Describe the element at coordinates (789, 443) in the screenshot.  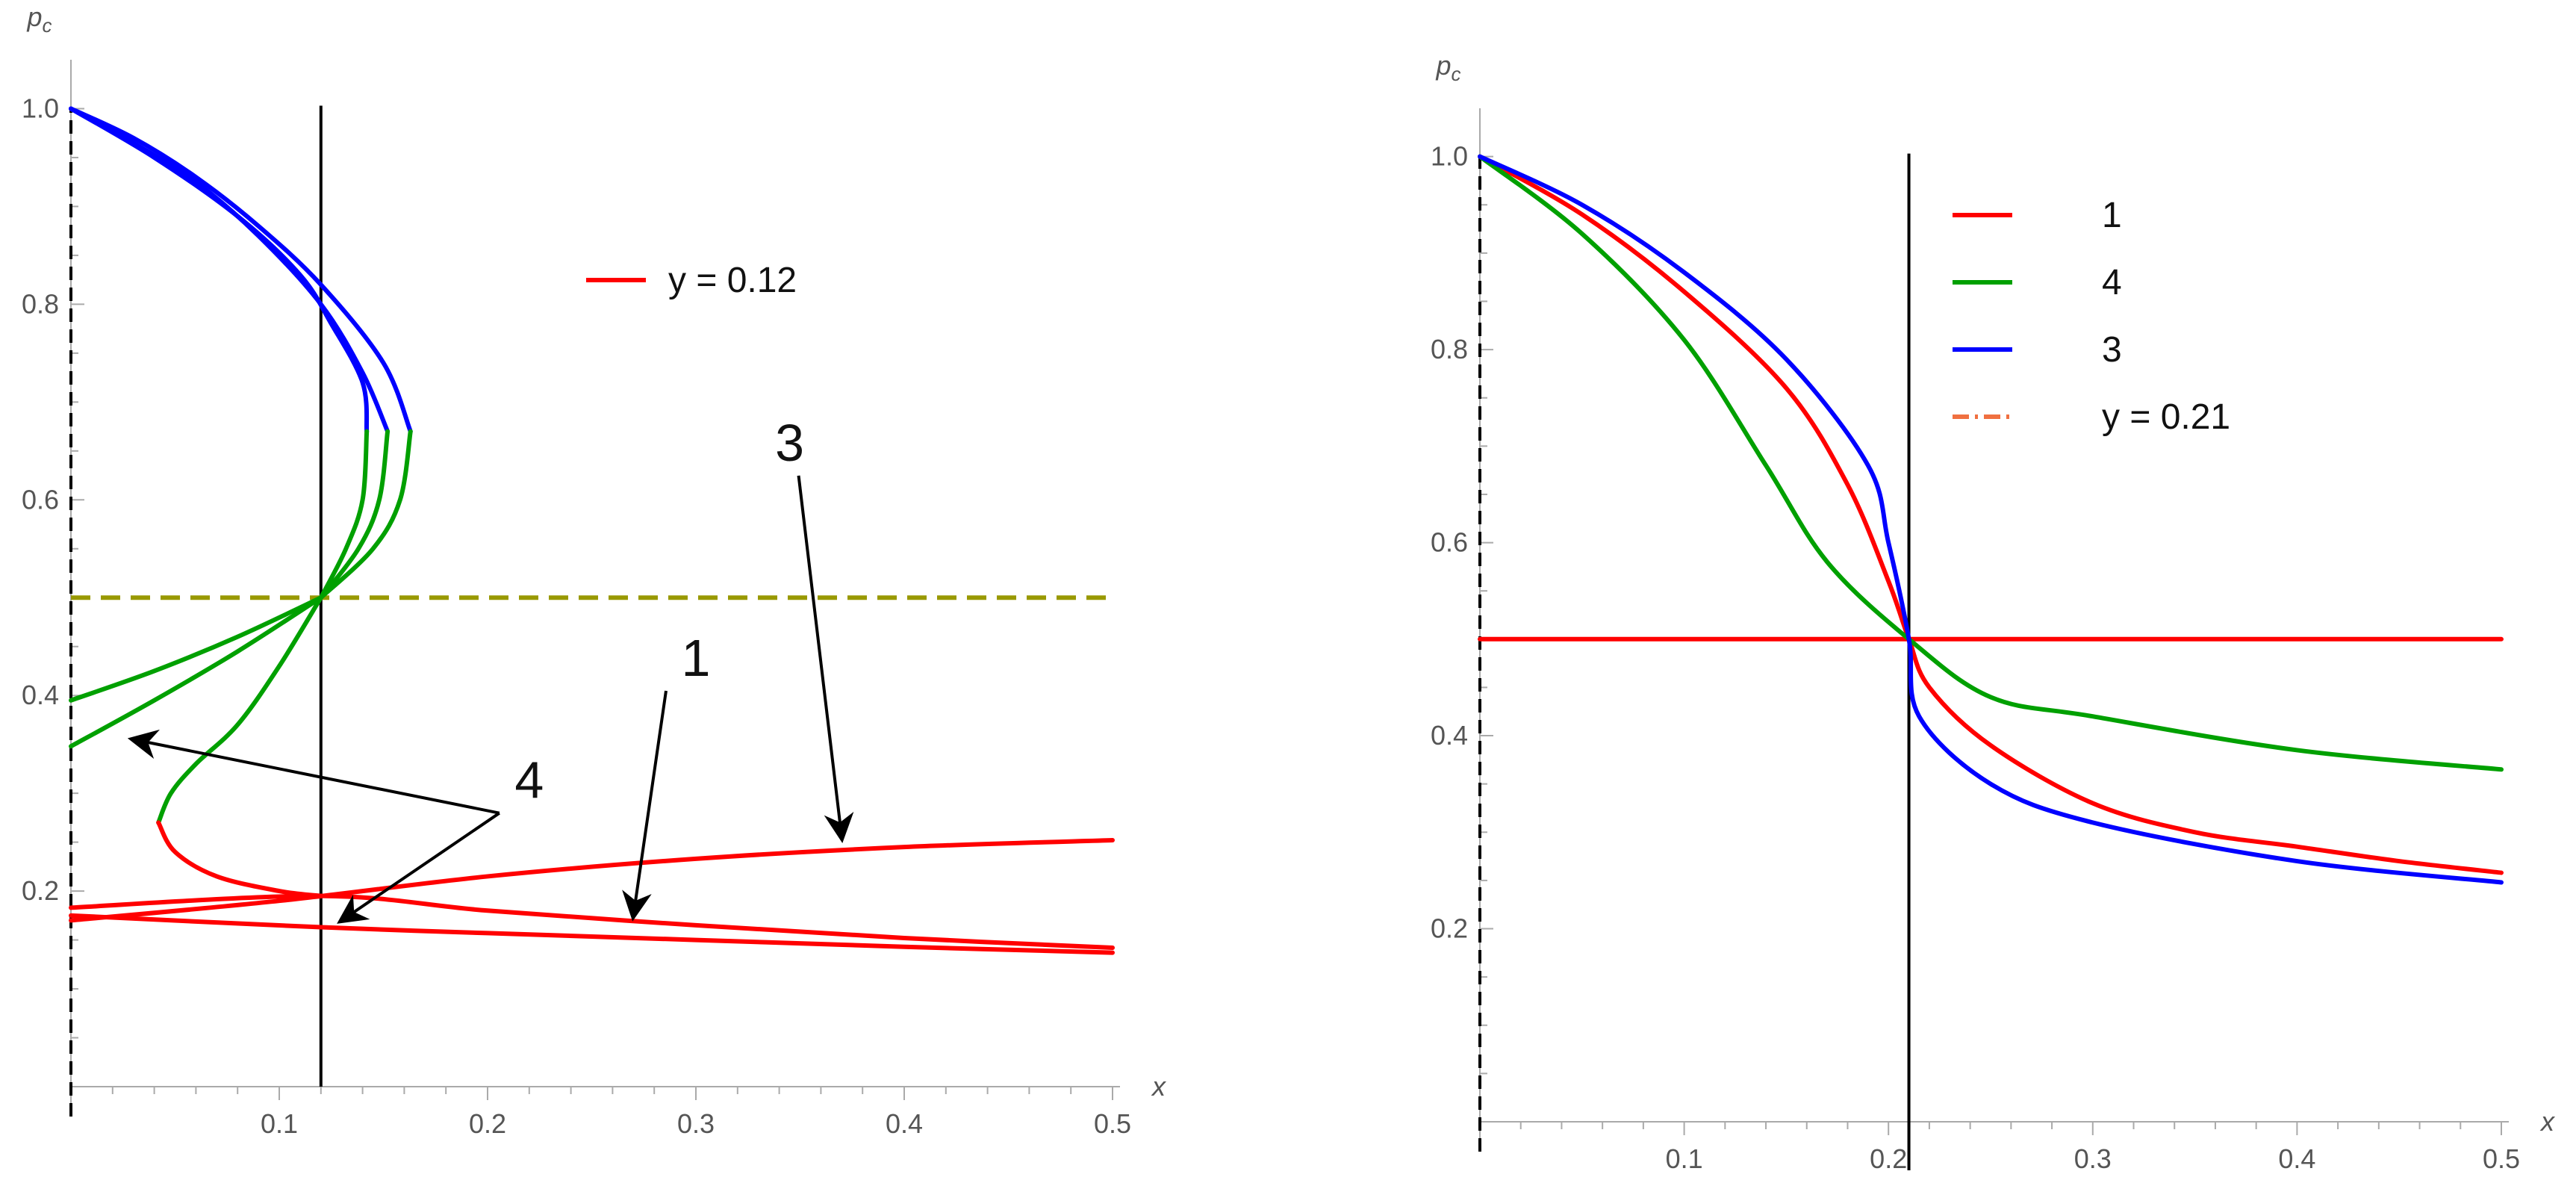
I see `annotation-label-0: 3` at that location.